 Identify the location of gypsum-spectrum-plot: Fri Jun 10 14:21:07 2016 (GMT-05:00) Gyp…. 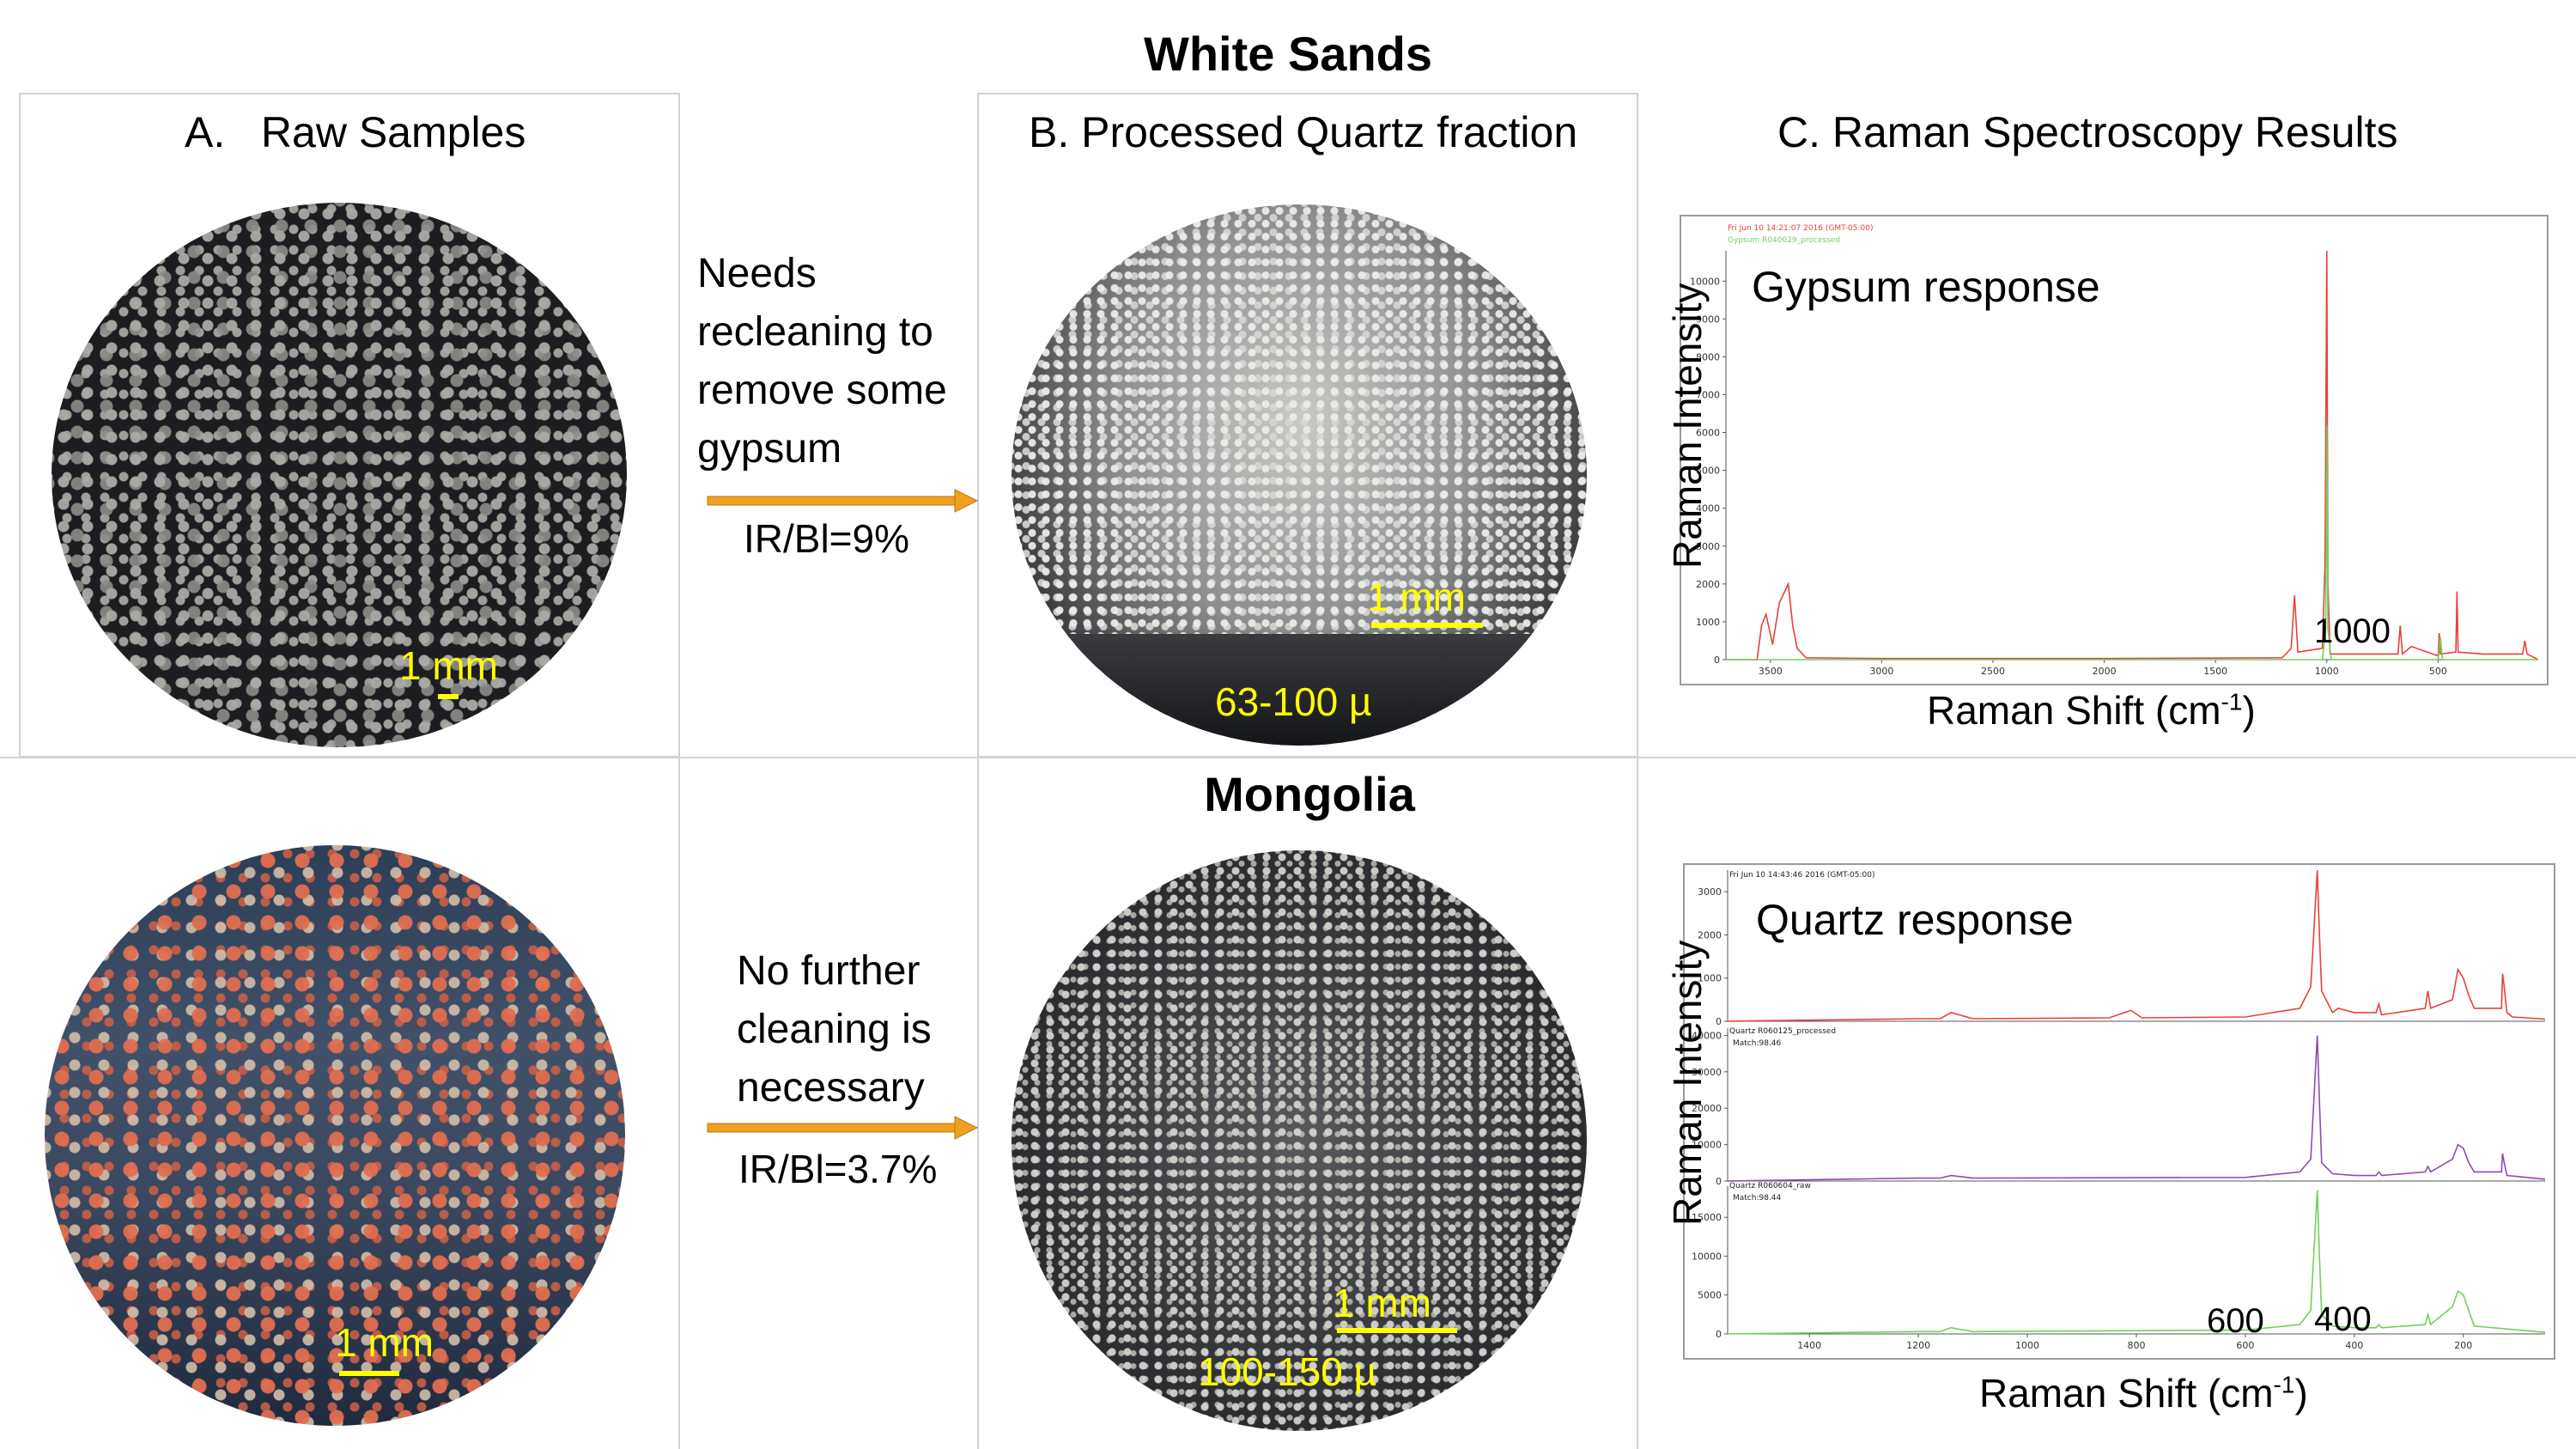
(2114, 450).